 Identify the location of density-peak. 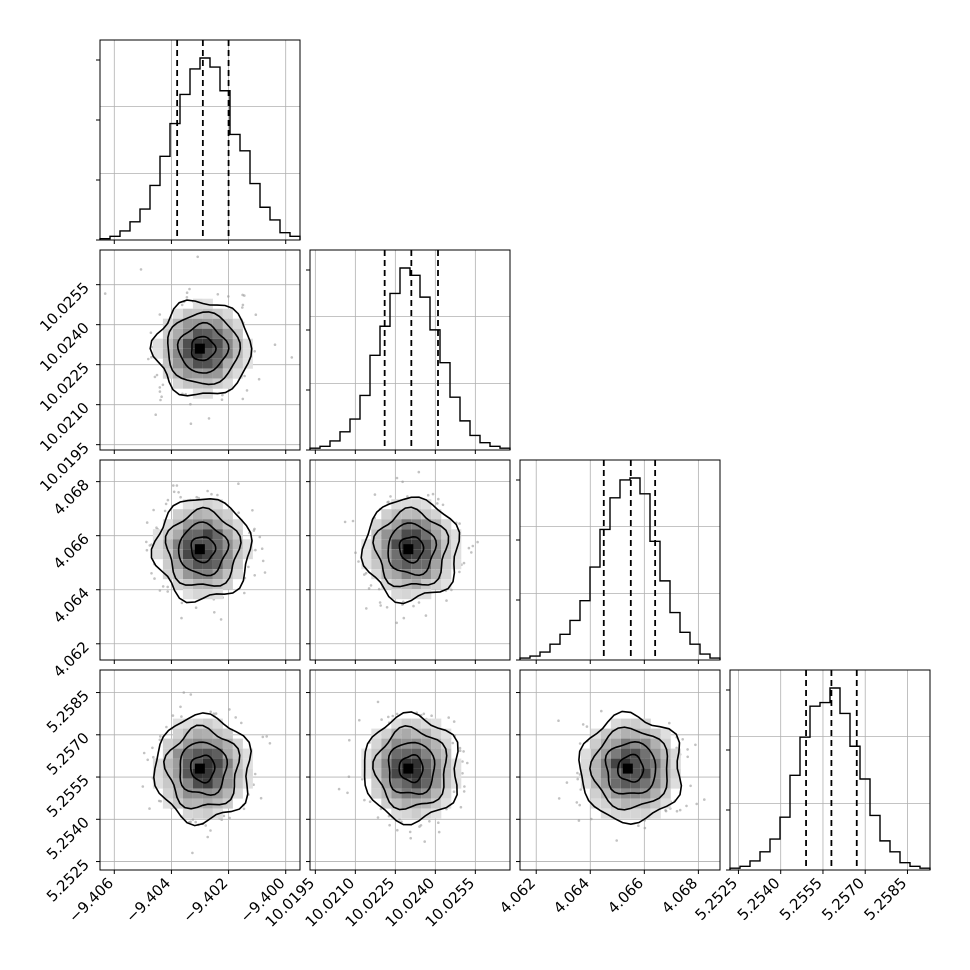
(408, 549).